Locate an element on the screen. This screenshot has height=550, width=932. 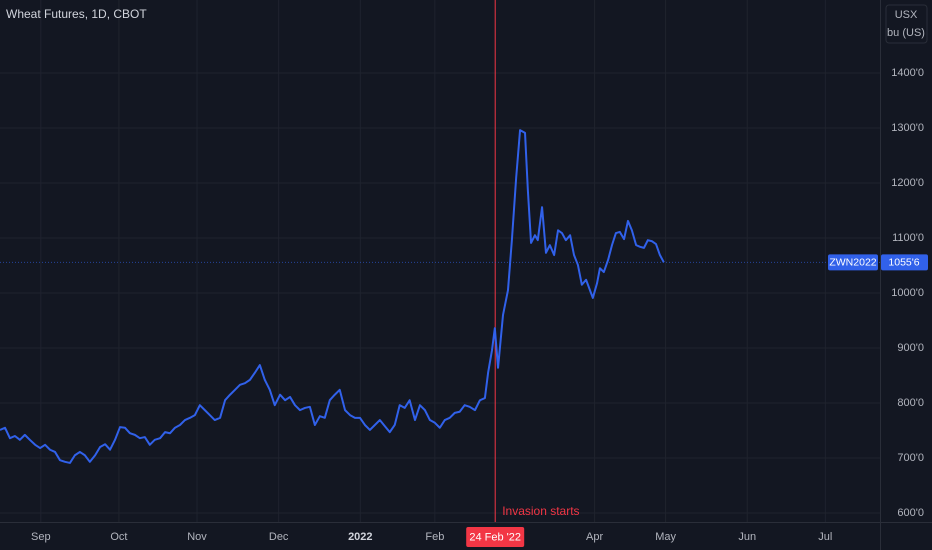
last-price-label: 1055'6 is located at coordinates (903, 263).